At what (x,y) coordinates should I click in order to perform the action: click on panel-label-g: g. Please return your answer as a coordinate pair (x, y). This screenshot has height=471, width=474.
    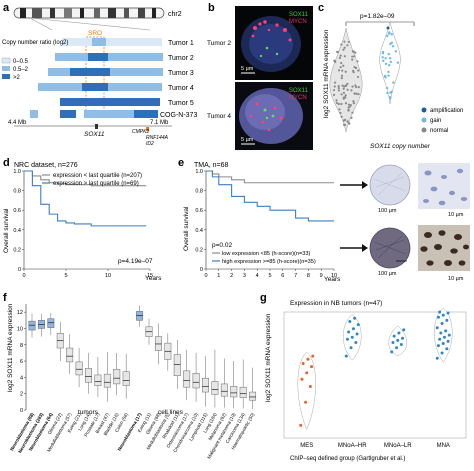
    Looking at the image, I should click on (263, 298).